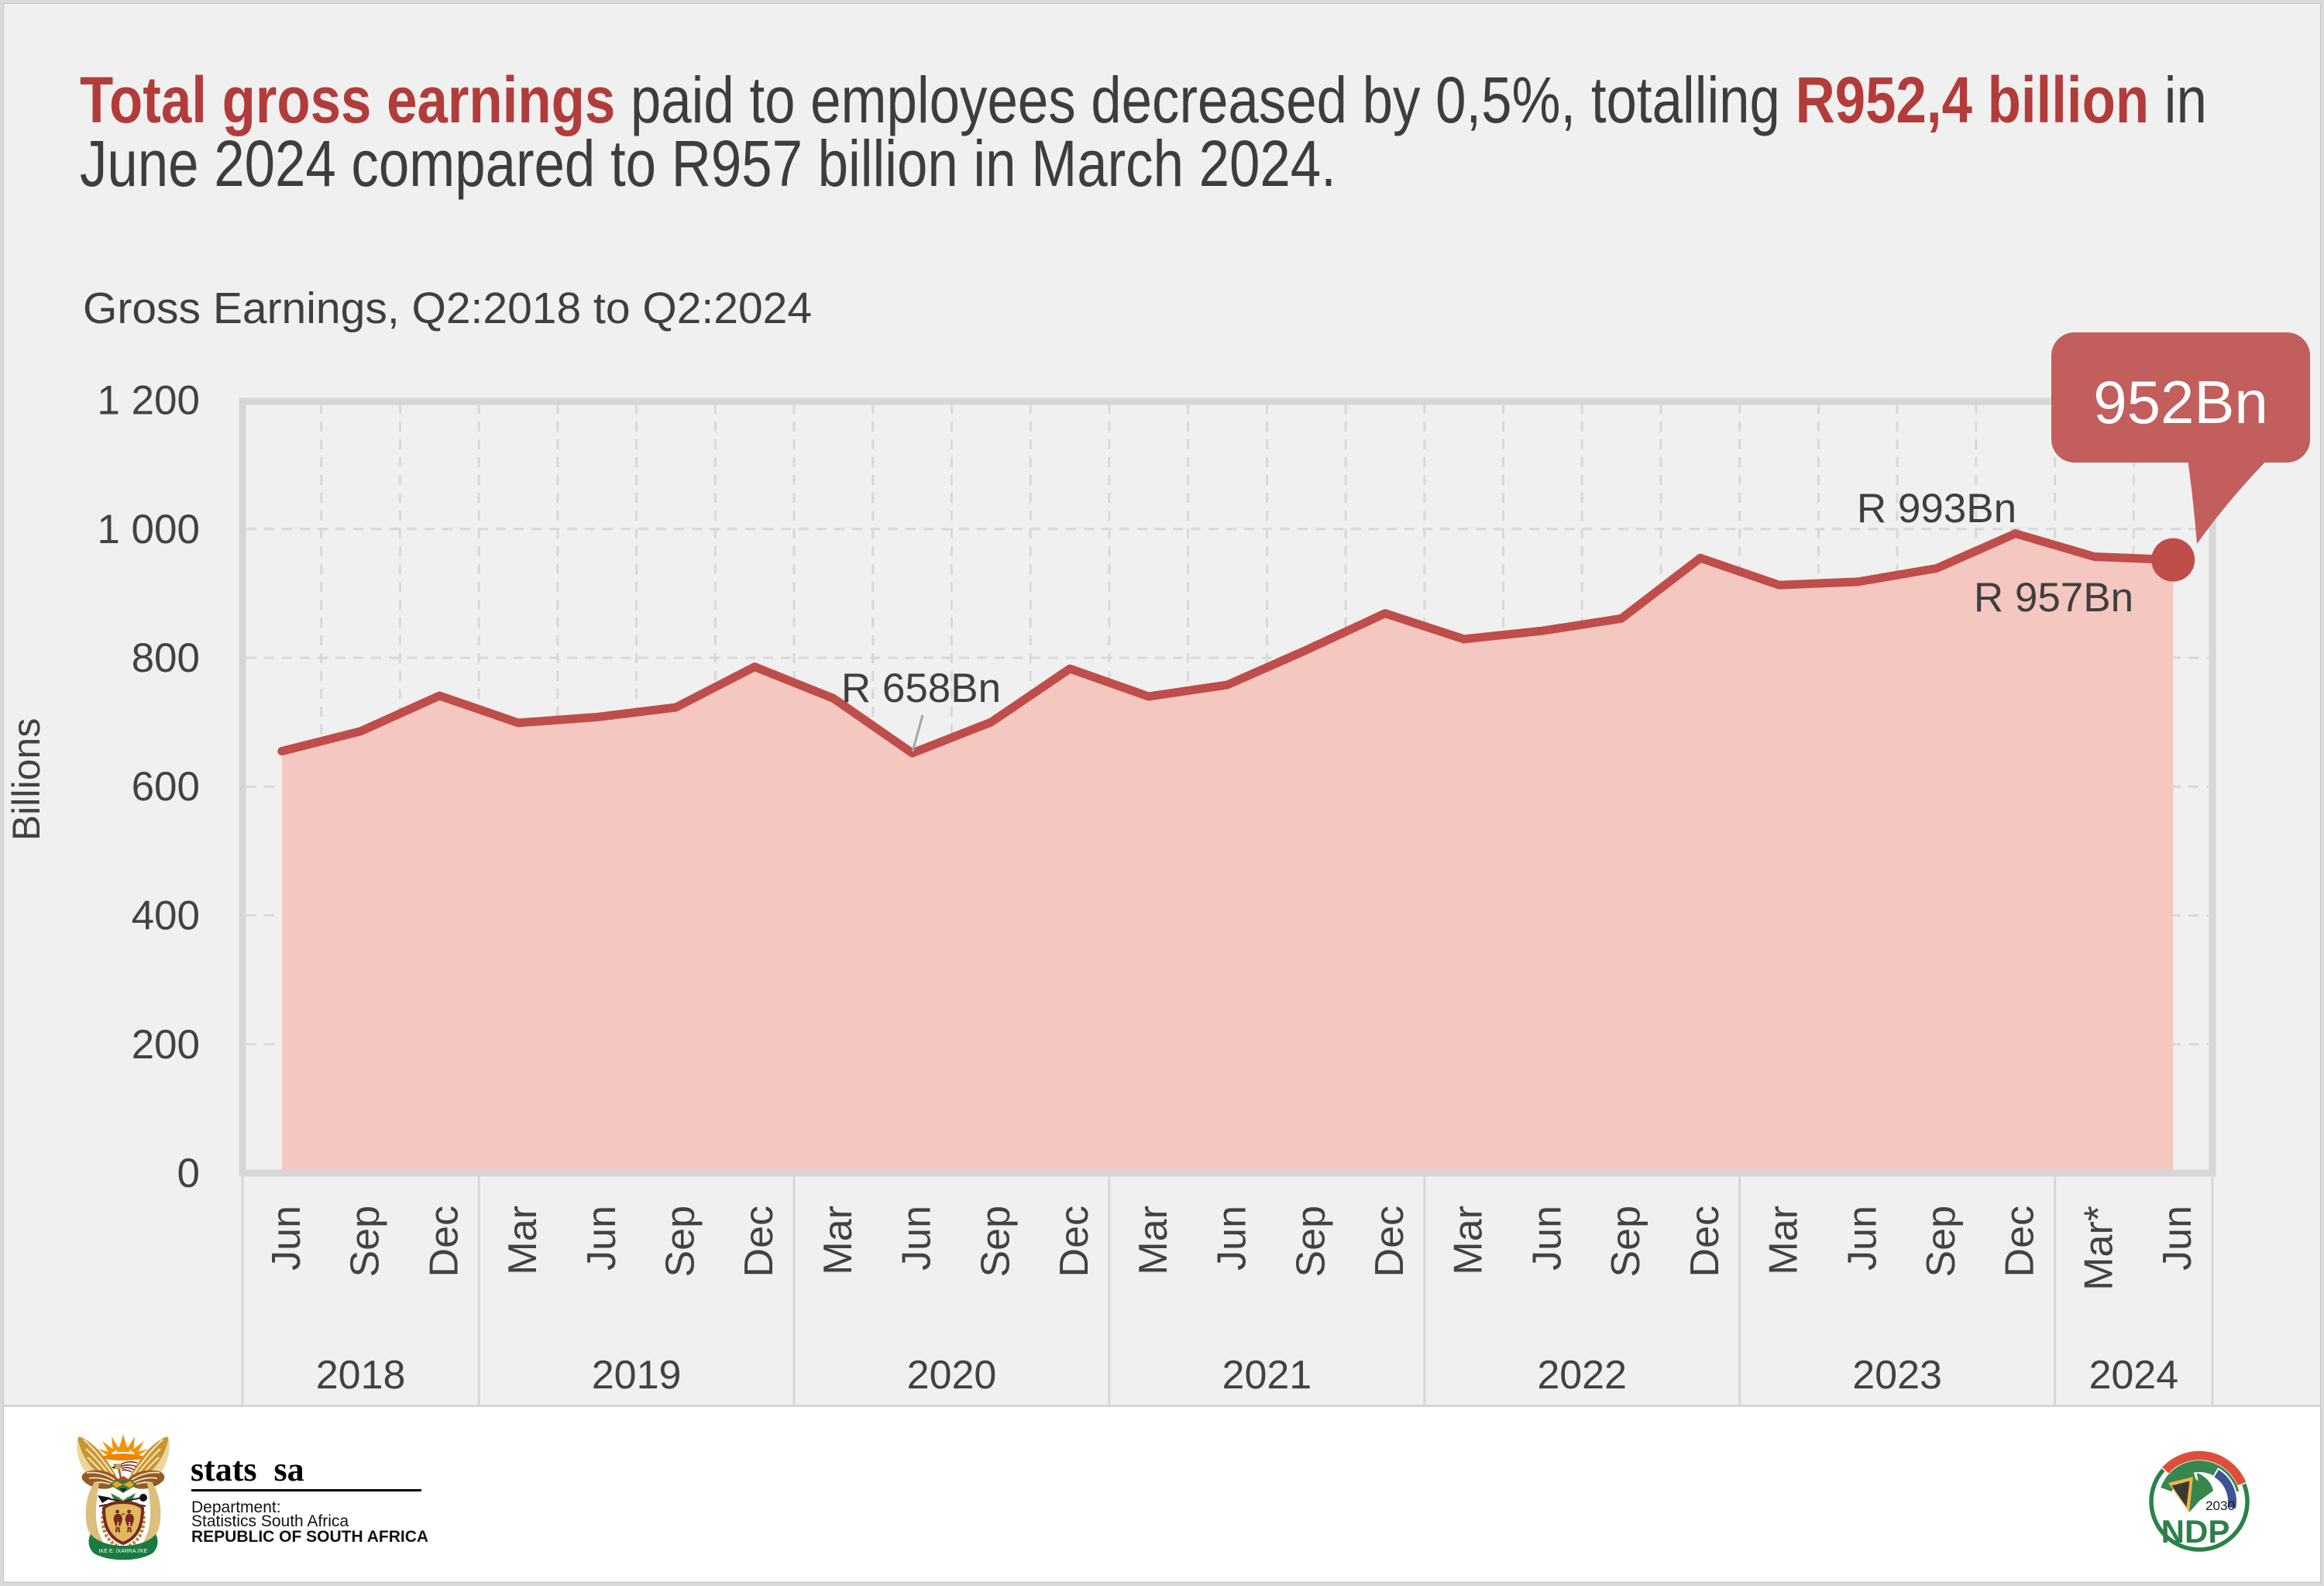 The width and height of the screenshot is (2324, 1586). Describe the element at coordinates (247, 1469) in the screenshot. I see `svg-text: stats sa` at that location.